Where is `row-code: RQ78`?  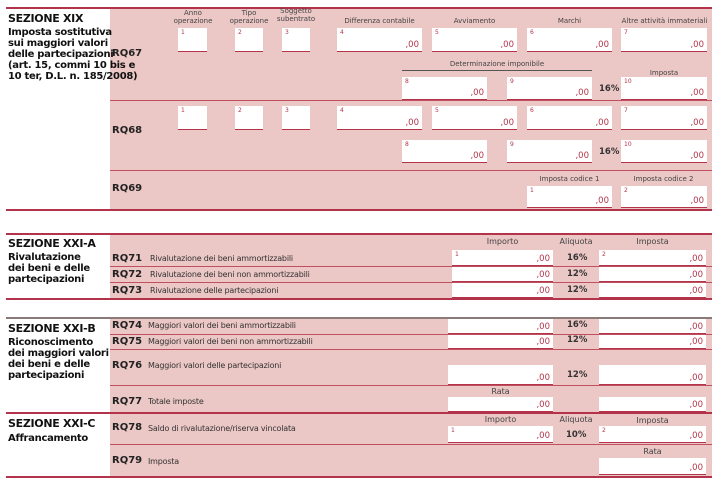
row-code: RQ78 is located at coordinates (127, 427).